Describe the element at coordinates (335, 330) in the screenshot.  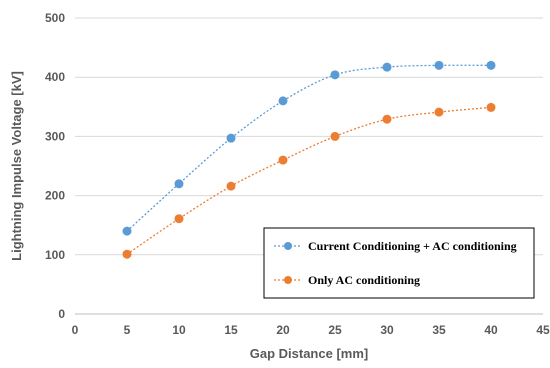
I see `x-tick-label: 25` at that location.